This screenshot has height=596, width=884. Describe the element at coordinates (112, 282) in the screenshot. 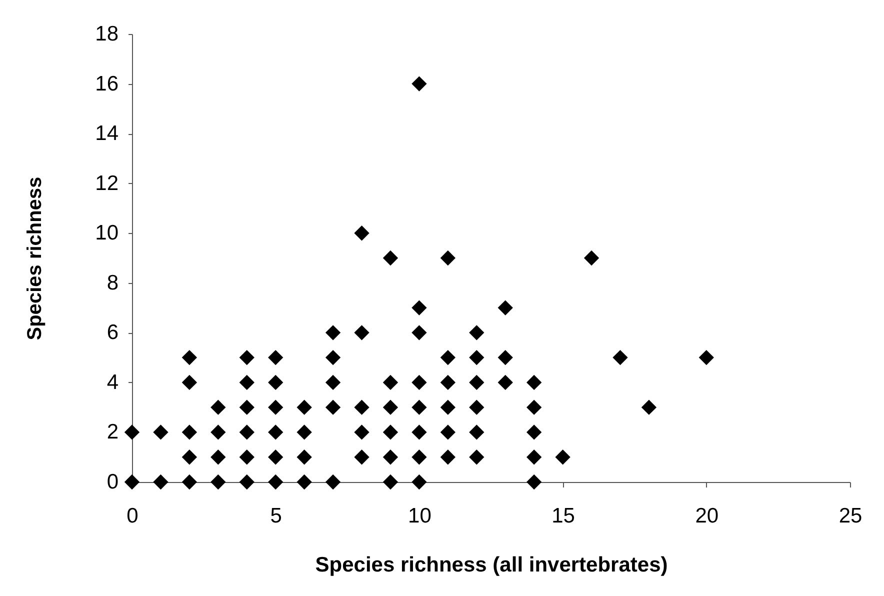

I see `y-tick-label: 8` at that location.